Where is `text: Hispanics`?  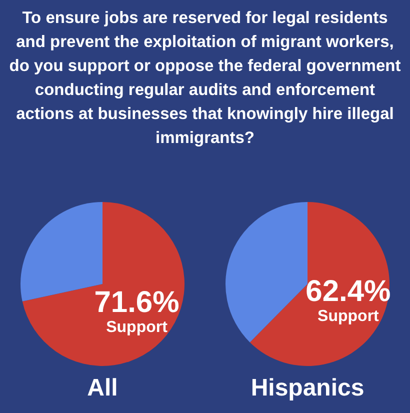 text: Hispanics is located at coordinates (307, 388).